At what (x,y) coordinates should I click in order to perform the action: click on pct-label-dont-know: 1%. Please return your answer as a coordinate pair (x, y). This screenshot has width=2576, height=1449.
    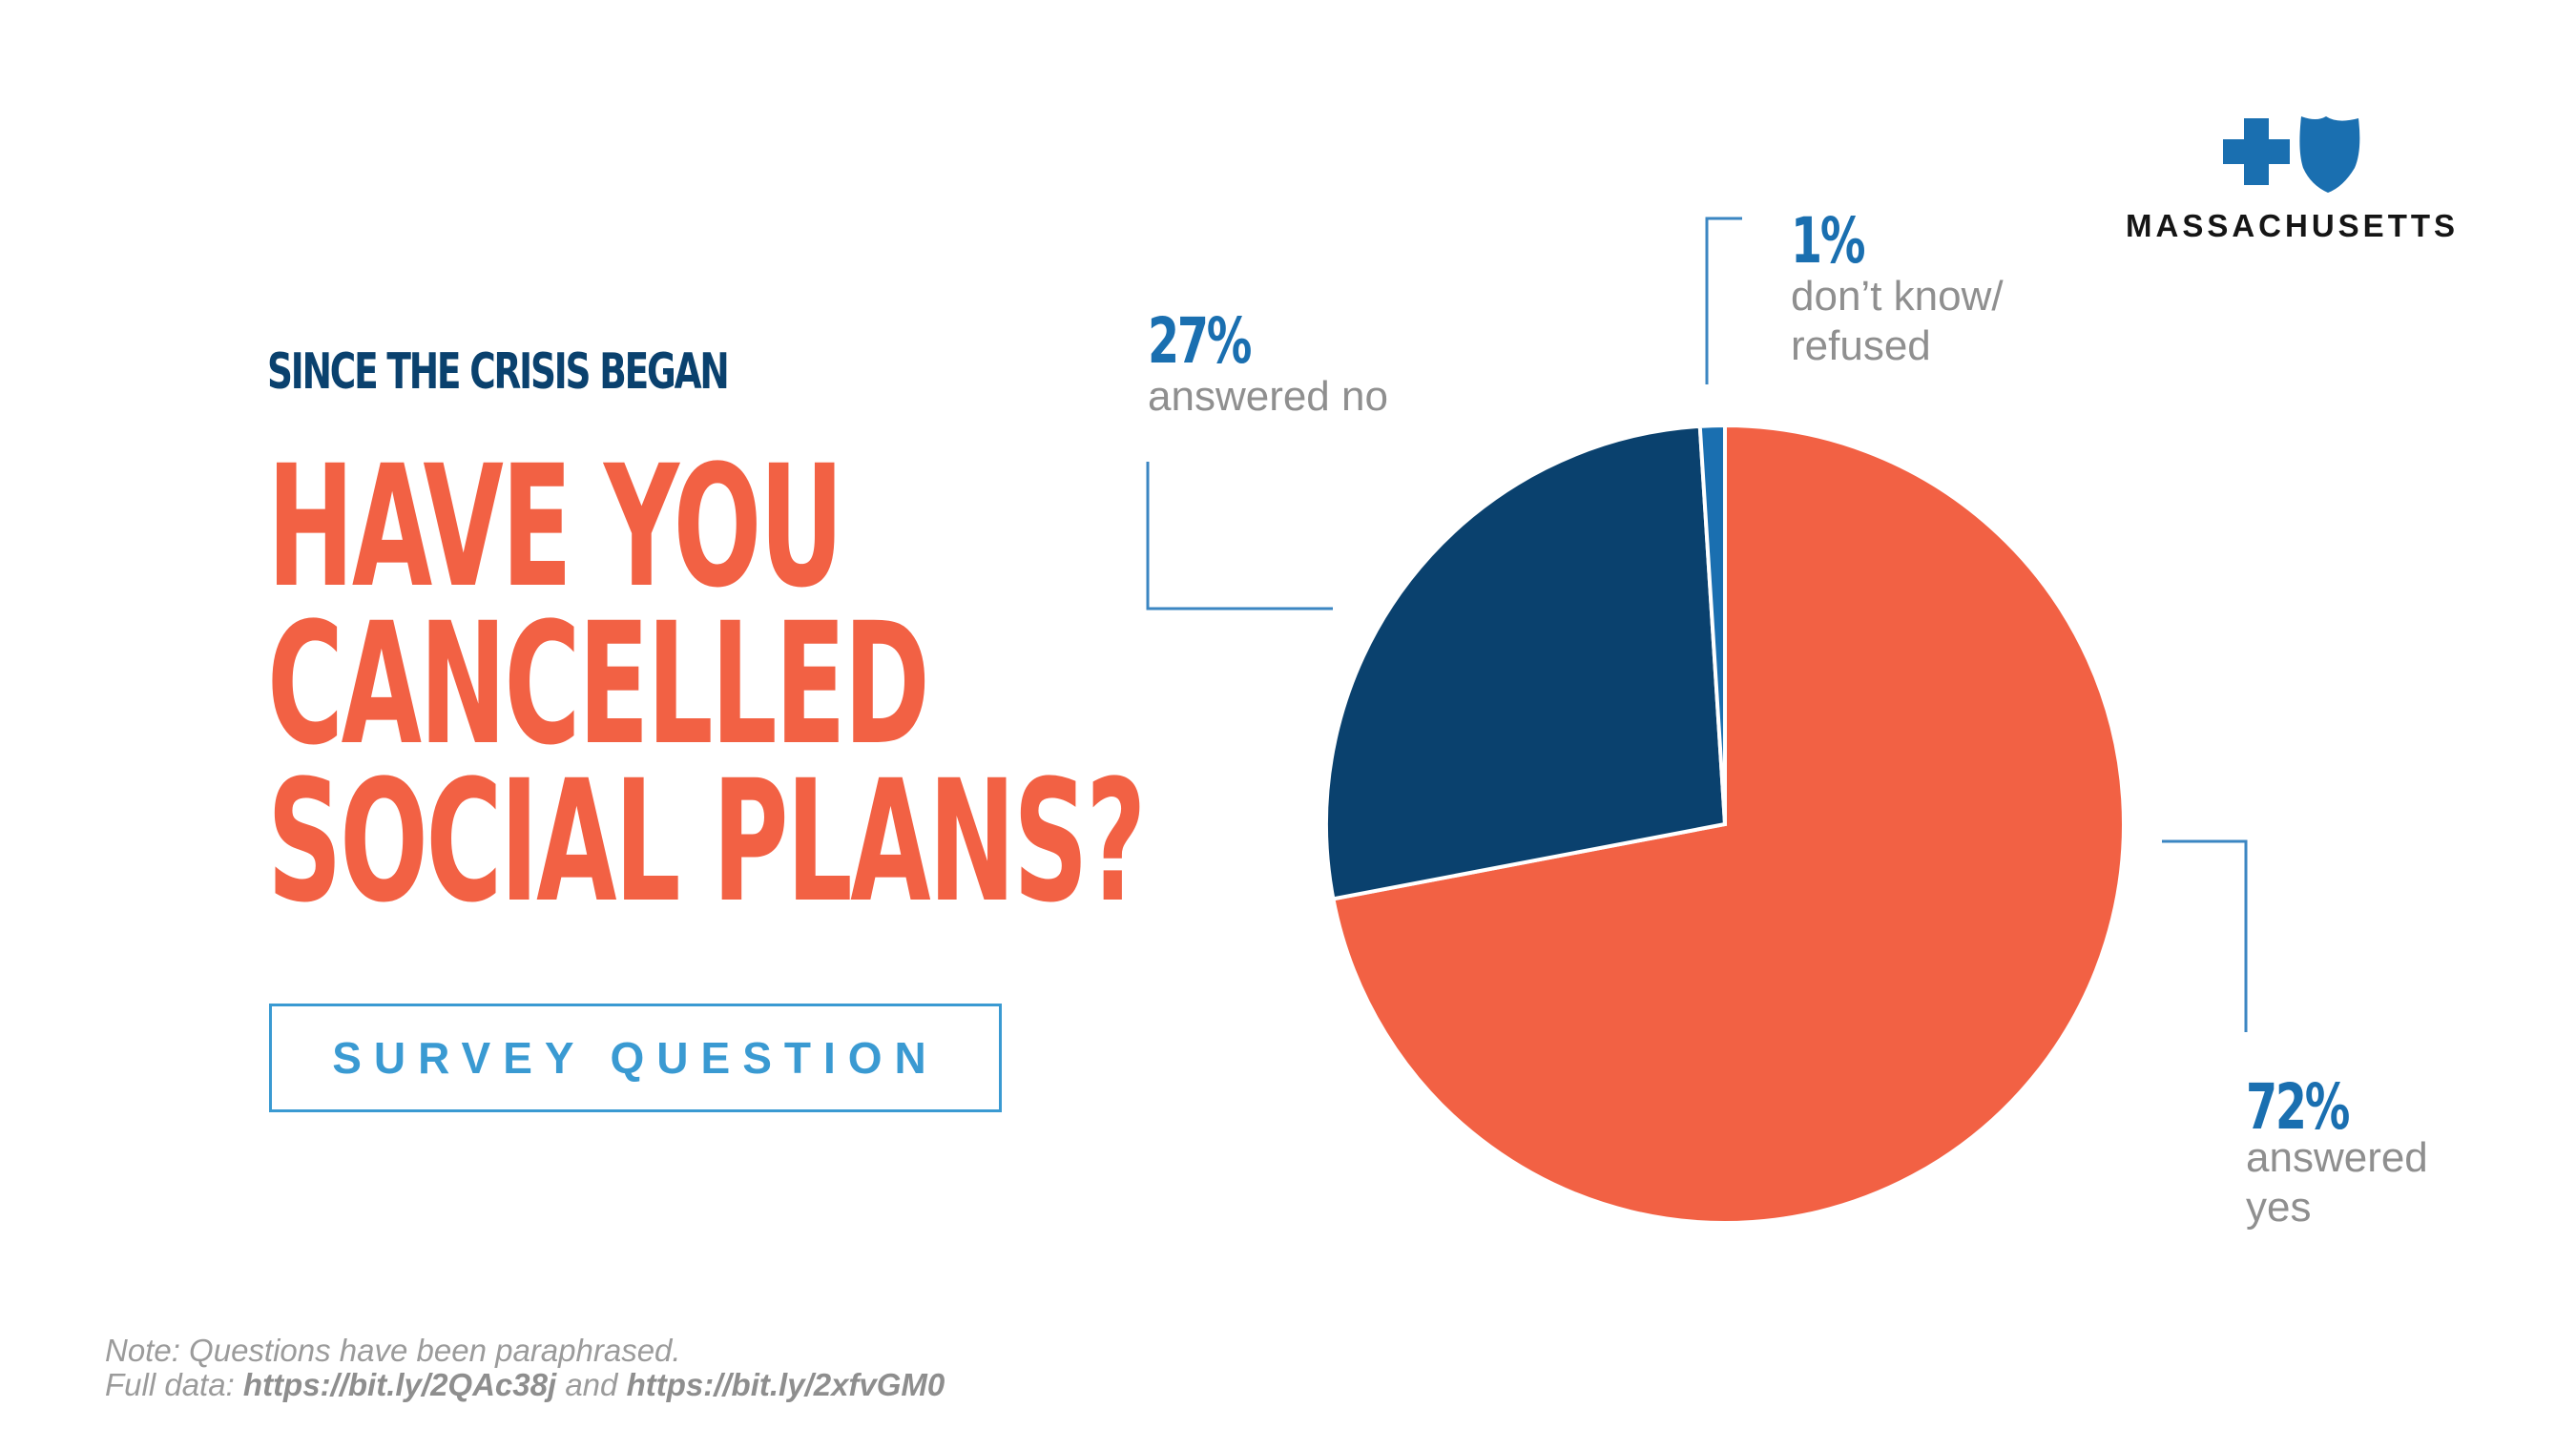
    Looking at the image, I should click on (1828, 241).